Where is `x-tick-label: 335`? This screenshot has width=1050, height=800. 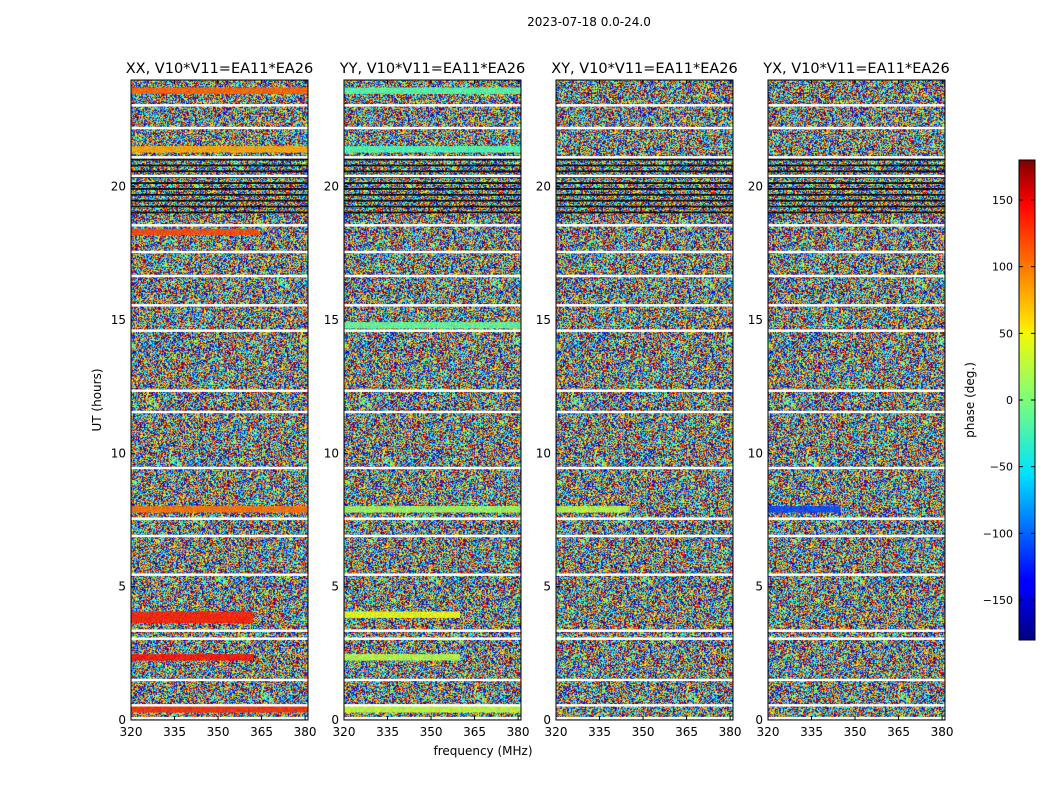
x-tick-label: 335 is located at coordinates (811, 732).